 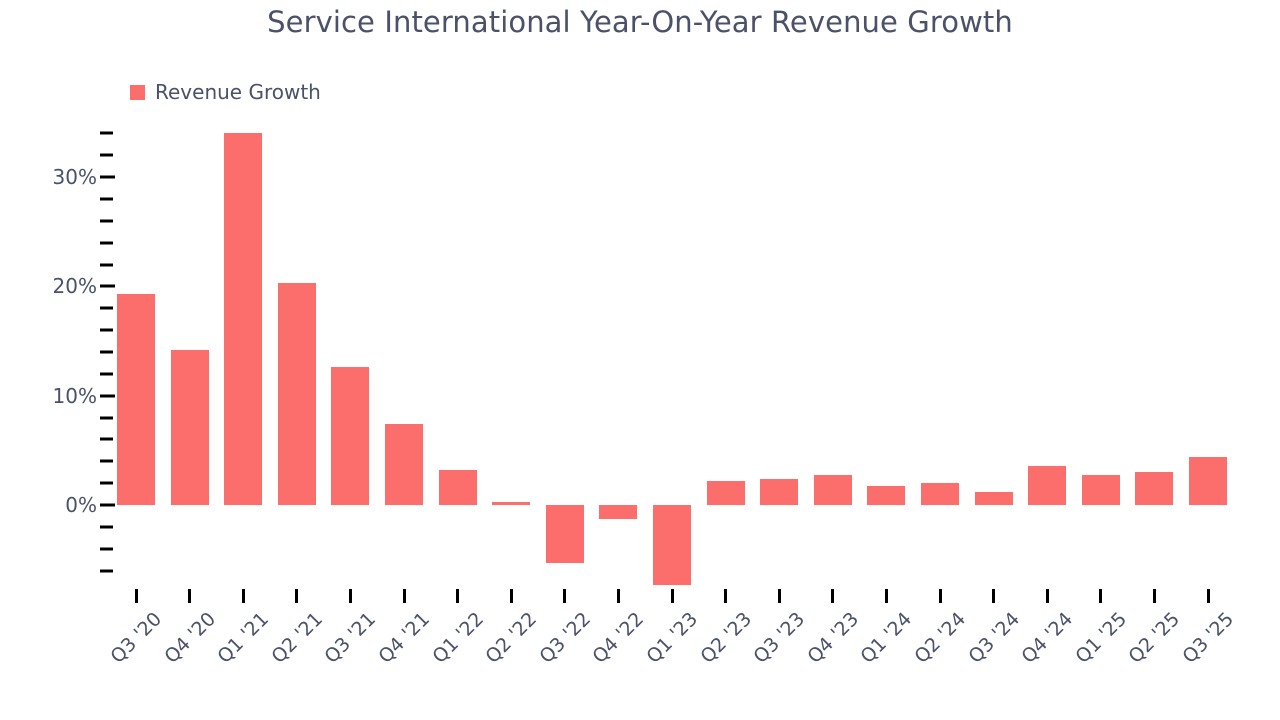 I want to click on legend-label-revenue-growth: Revenue Growth, so click(x=238, y=92).